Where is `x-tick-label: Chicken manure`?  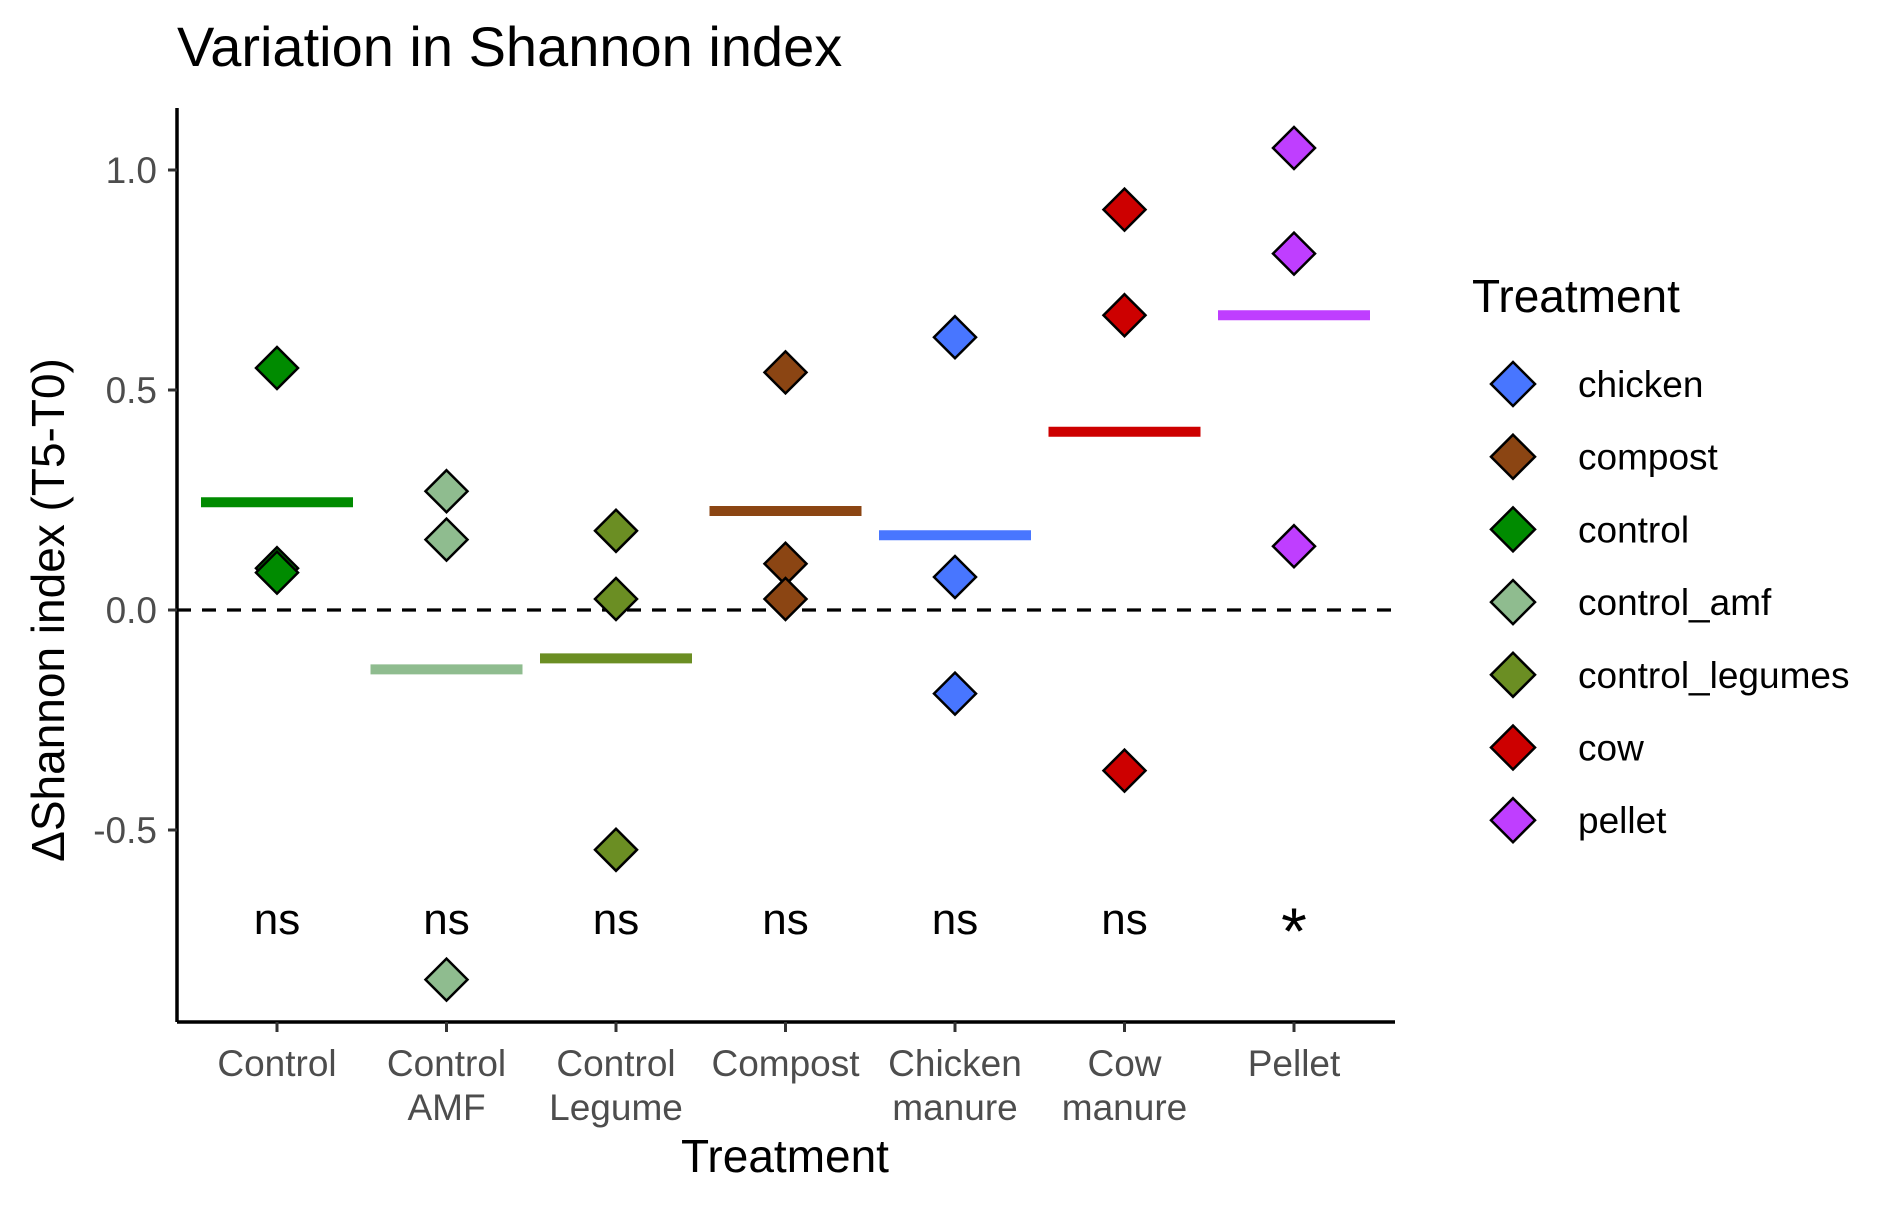
x-tick-label: Chicken manure is located at coordinates (955, 1085).